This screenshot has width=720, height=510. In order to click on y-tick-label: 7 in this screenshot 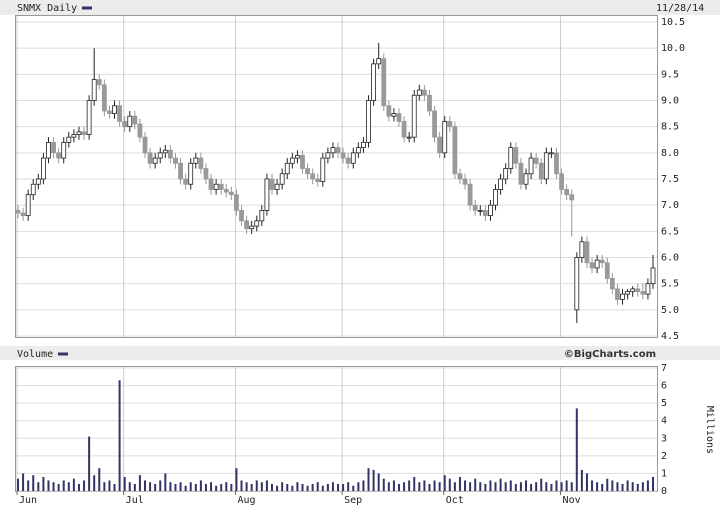, I will do `click(664, 368)`.